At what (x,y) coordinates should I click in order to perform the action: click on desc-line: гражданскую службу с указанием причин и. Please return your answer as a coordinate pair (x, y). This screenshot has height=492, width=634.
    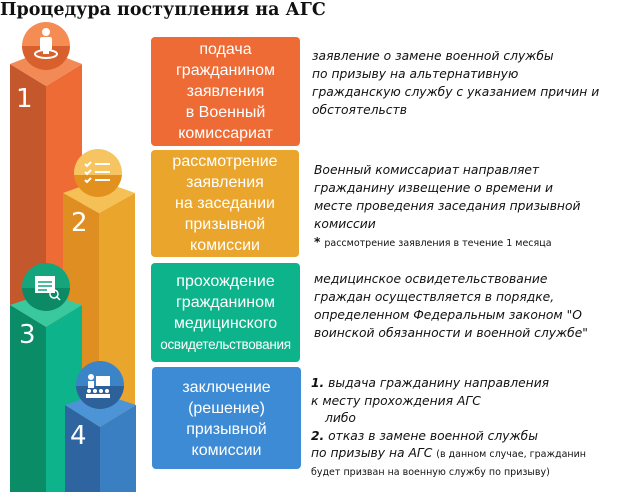
    Looking at the image, I should click on (456, 92).